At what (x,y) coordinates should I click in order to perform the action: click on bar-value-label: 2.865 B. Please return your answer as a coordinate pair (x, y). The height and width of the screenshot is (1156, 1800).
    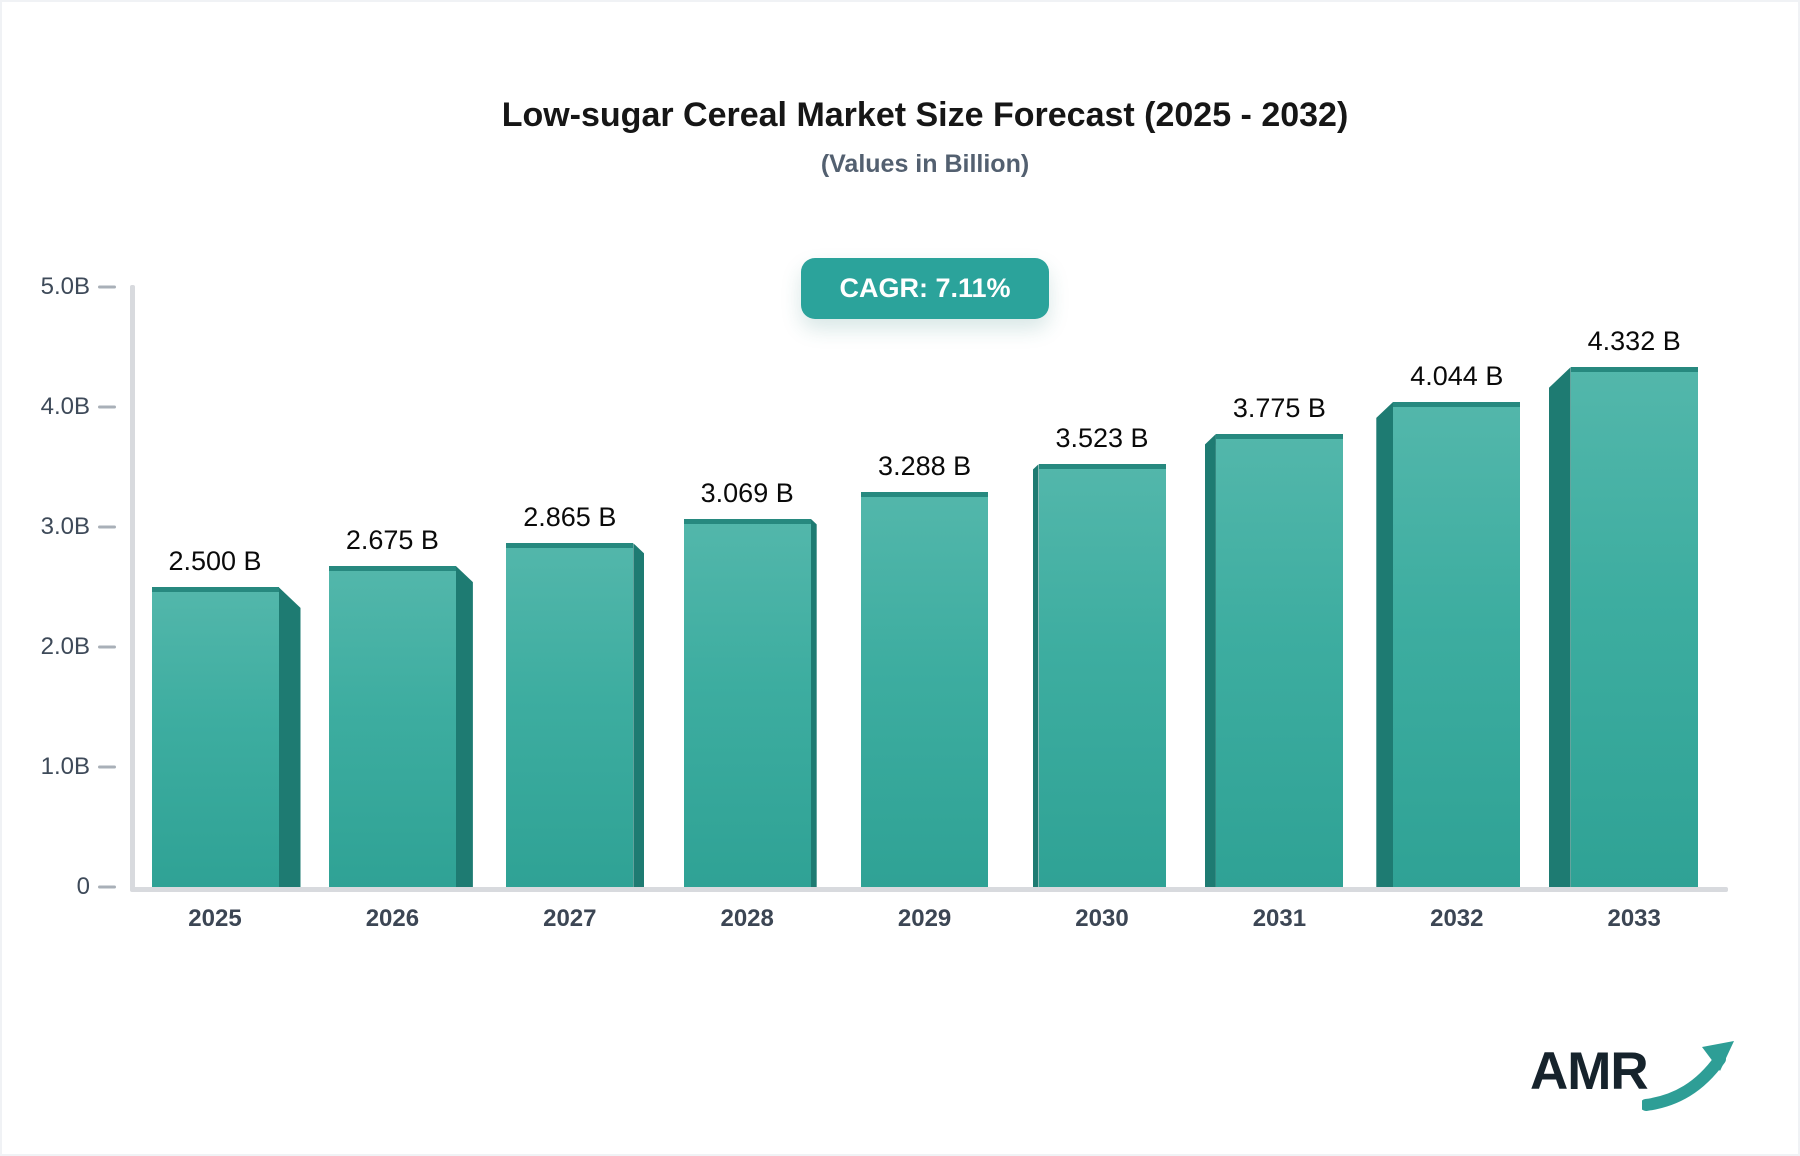
    Looking at the image, I should click on (570, 517).